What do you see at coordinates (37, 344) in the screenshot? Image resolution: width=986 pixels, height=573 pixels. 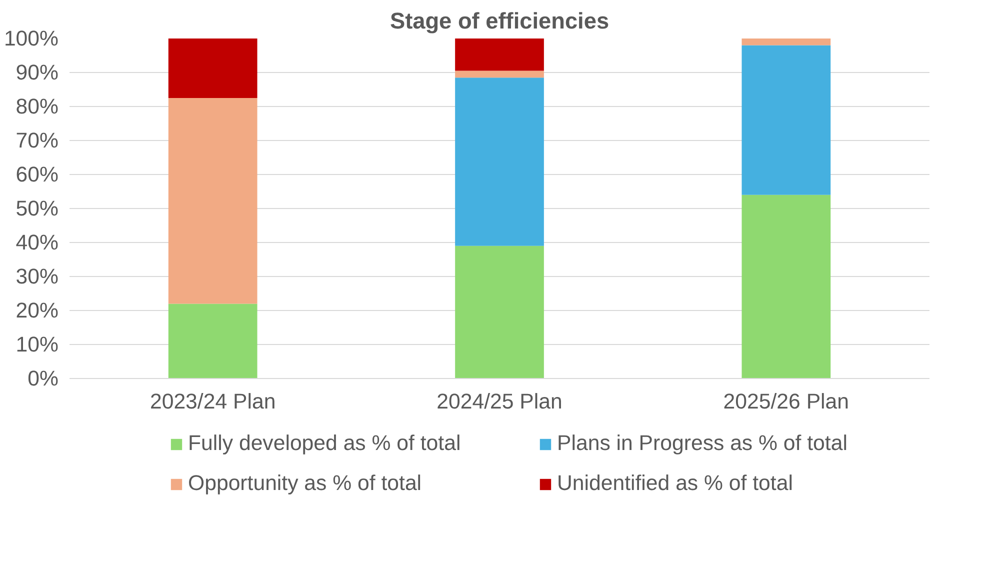 I see `y-tick-label: 10%` at bounding box center [37, 344].